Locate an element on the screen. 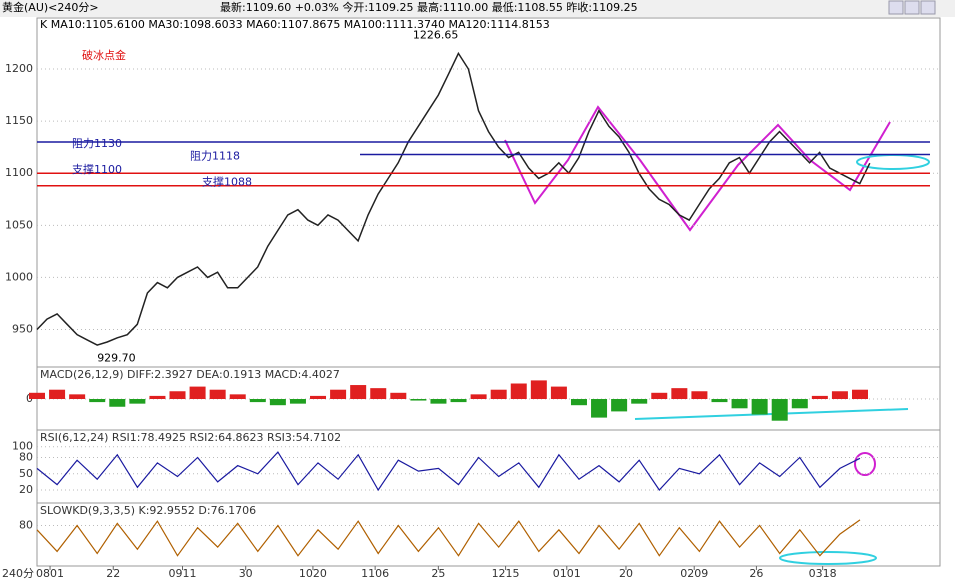  level-label: 阻力1130 is located at coordinates (97, 143).